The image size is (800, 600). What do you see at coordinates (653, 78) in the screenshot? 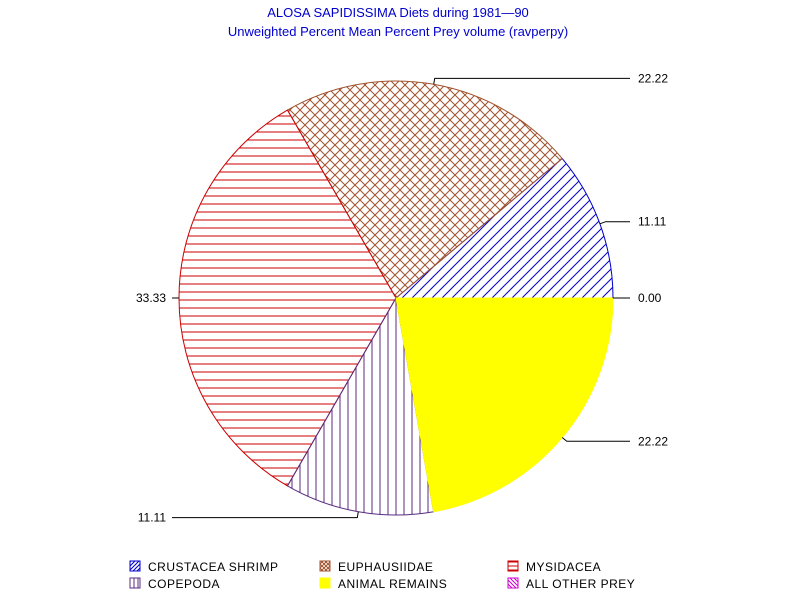
I see `slice-label-euphausiidae: 22.22` at bounding box center [653, 78].